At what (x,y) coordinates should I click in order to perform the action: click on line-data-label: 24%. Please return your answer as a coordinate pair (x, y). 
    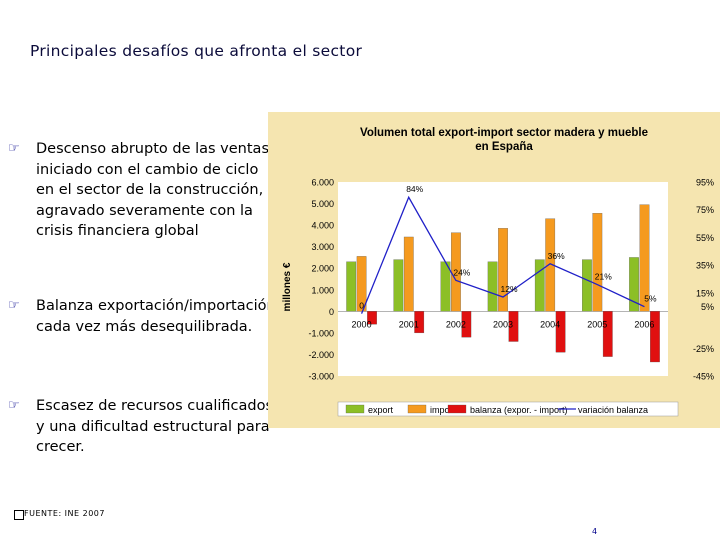
    Looking at the image, I should click on (461, 272).